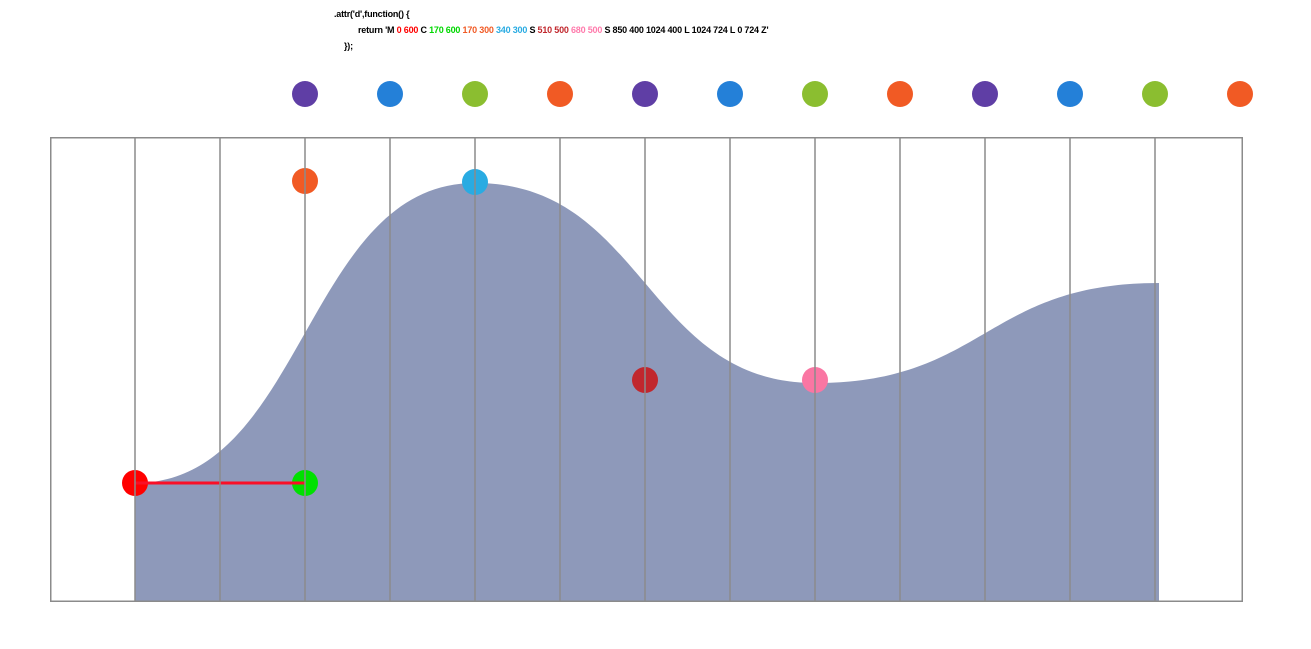 This screenshot has height=649, width=1311. I want to click on code-segment: S, so click(532, 30).